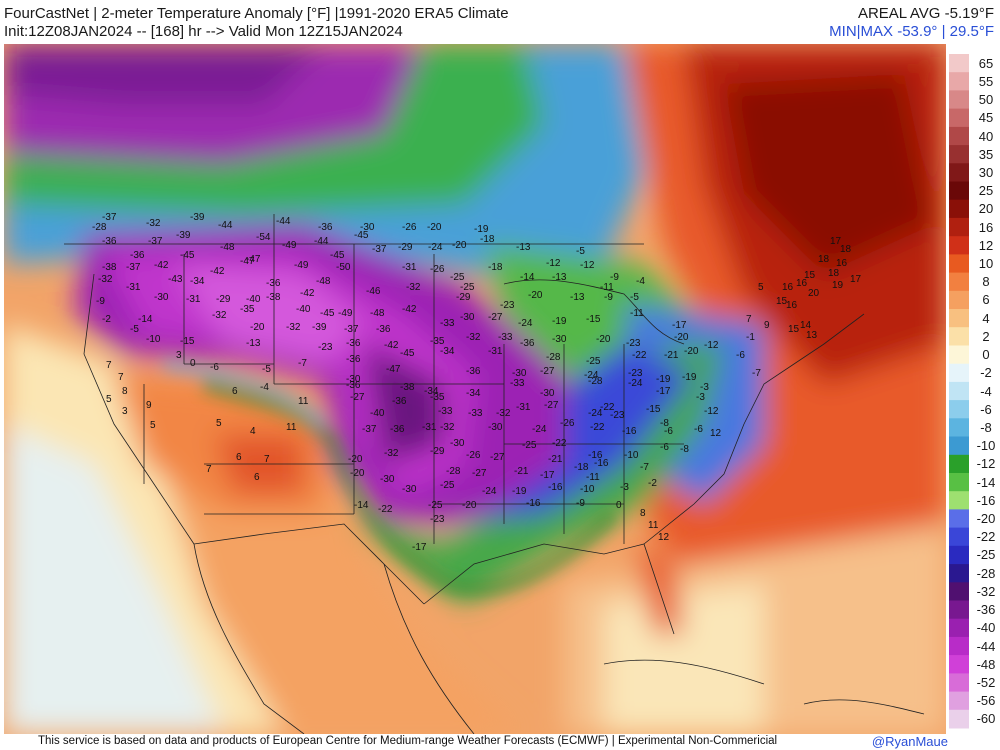 The height and width of the screenshot is (750, 1000). I want to click on anomaly-value: 0, so click(193, 363).